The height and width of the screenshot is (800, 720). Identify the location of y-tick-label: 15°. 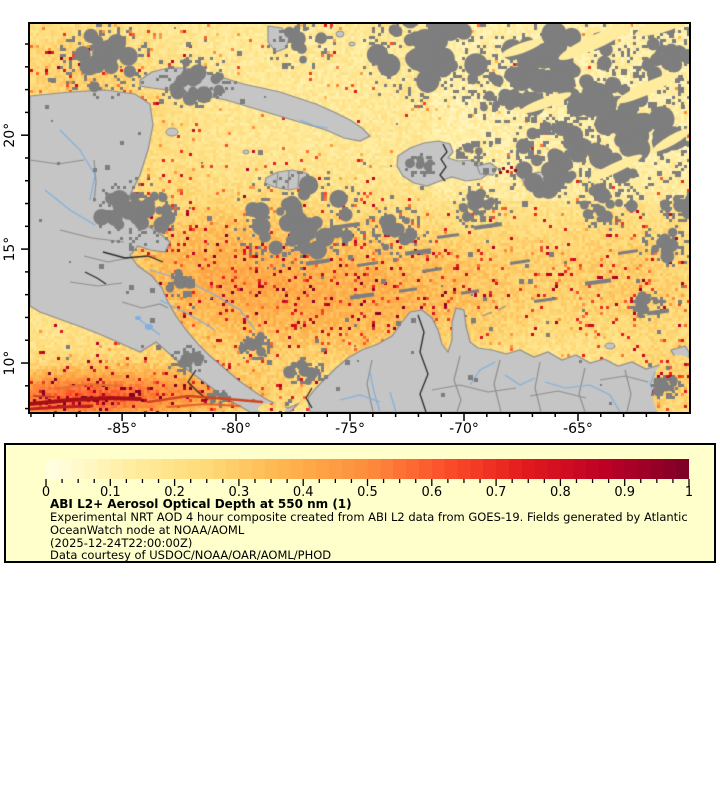
(10, 249).